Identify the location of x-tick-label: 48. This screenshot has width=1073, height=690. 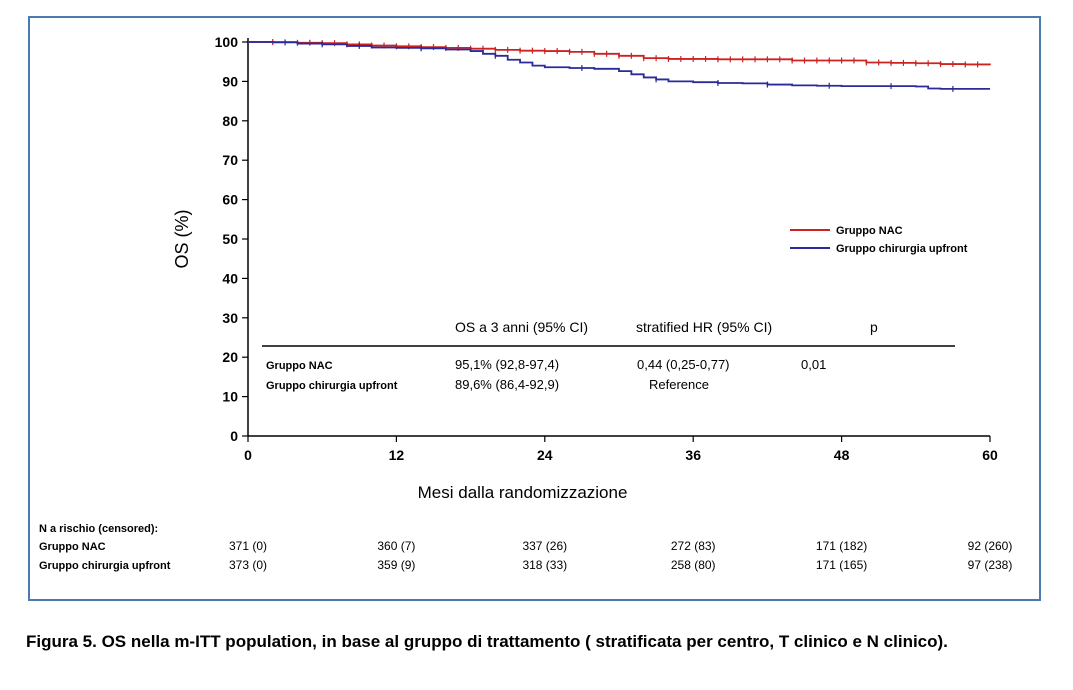
(842, 455).